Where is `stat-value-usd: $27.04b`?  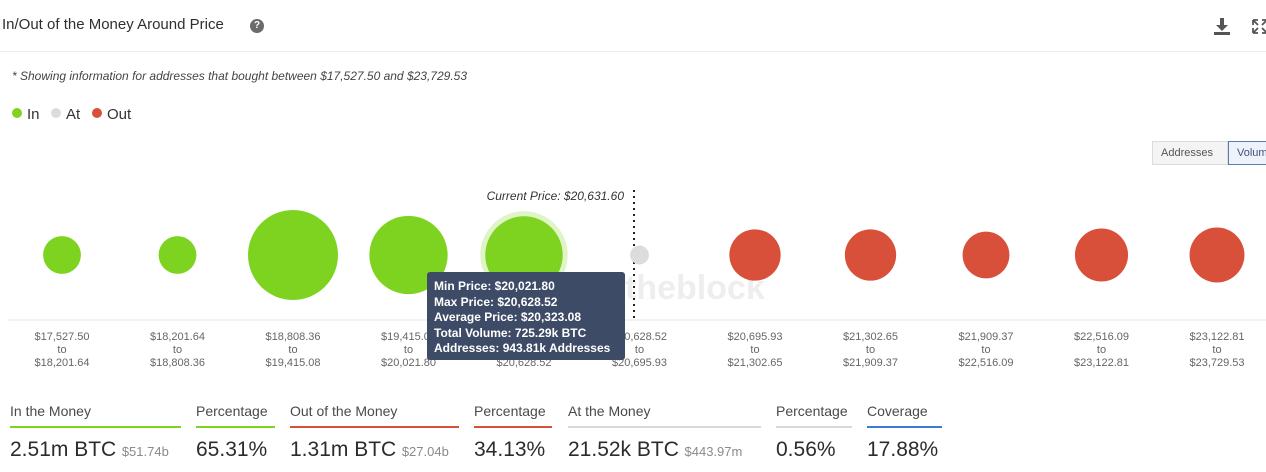
stat-value-usd: $27.04b is located at coordinates (423, 451).